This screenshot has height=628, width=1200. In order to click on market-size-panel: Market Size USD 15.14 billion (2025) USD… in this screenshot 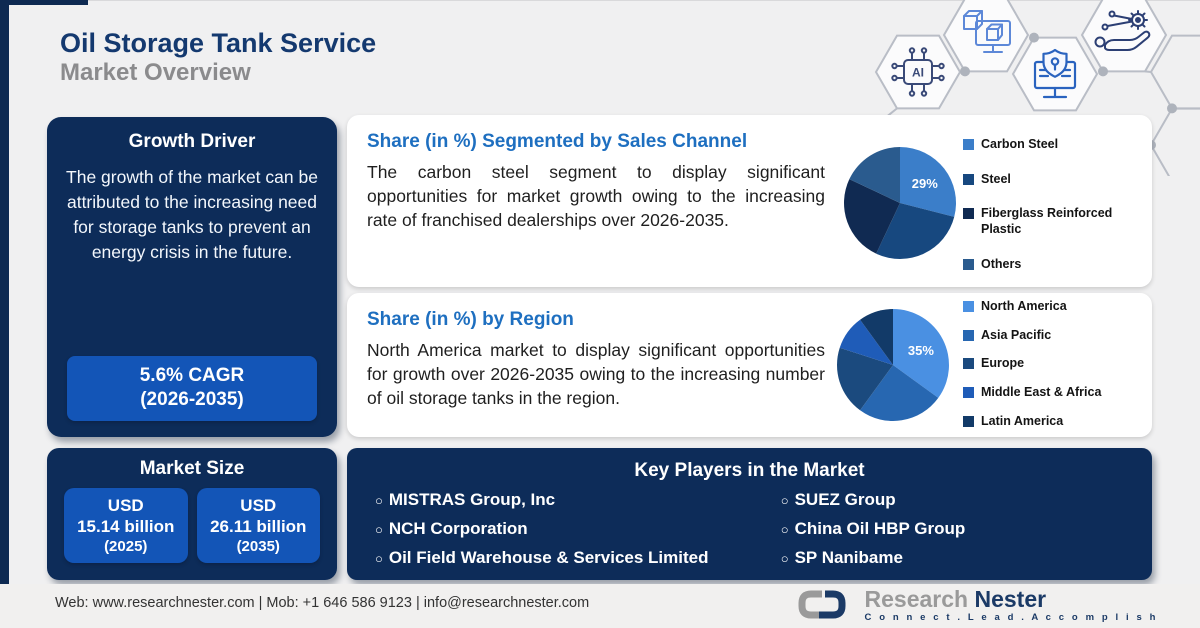, I will do `click(192, 514)`.